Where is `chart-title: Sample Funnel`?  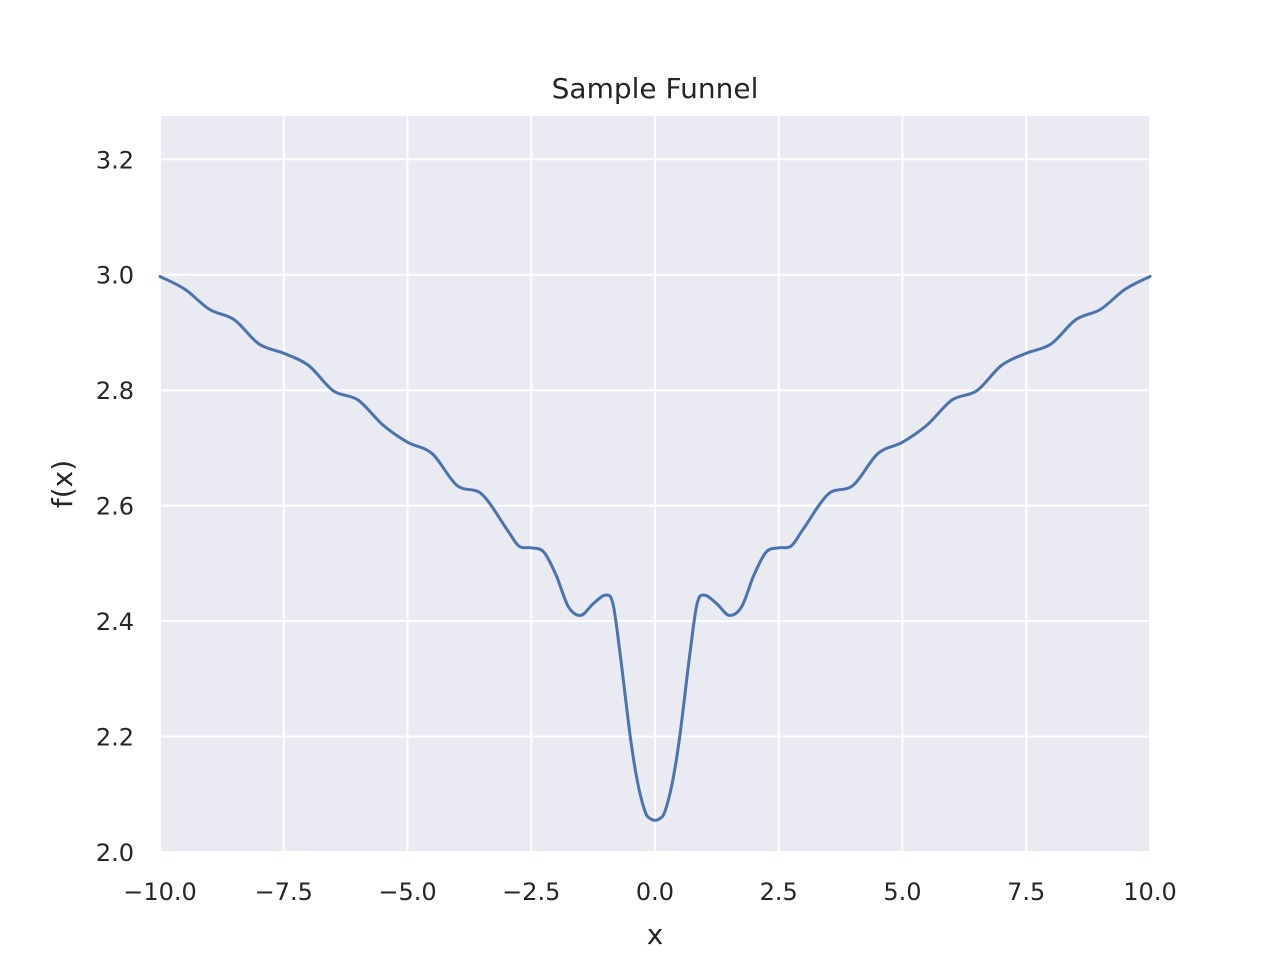
chart-title: Sample Funnel is located at coordinates (655, 88).